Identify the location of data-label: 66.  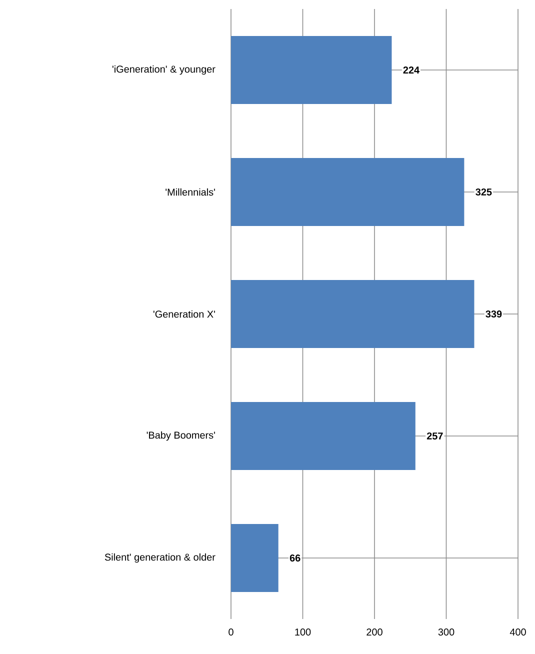
(295, 558).